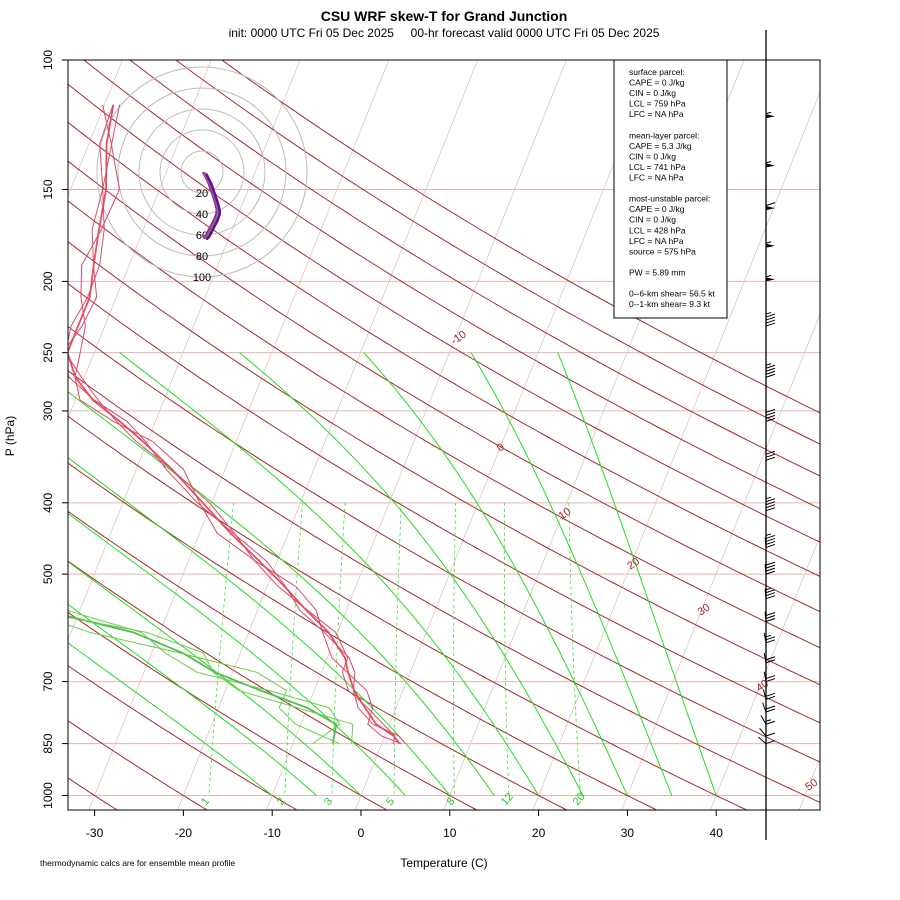 The height and width of the screenshot is (900, 900). Describe the element at coordinates (48, 502) in the screenshot. I see `y-tick-label: 400` at that location.